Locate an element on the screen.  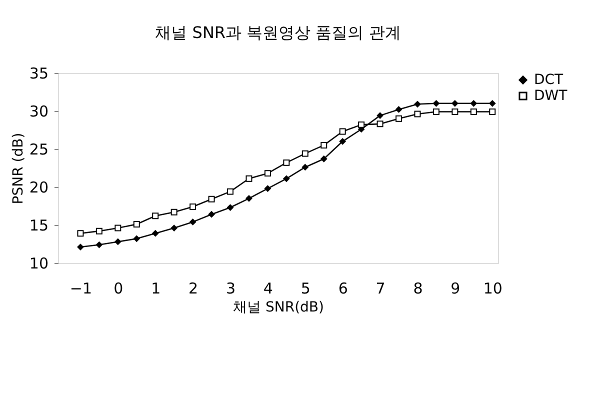
y-axis-title: PSNR (dB) is located at coordinates (18, 168).